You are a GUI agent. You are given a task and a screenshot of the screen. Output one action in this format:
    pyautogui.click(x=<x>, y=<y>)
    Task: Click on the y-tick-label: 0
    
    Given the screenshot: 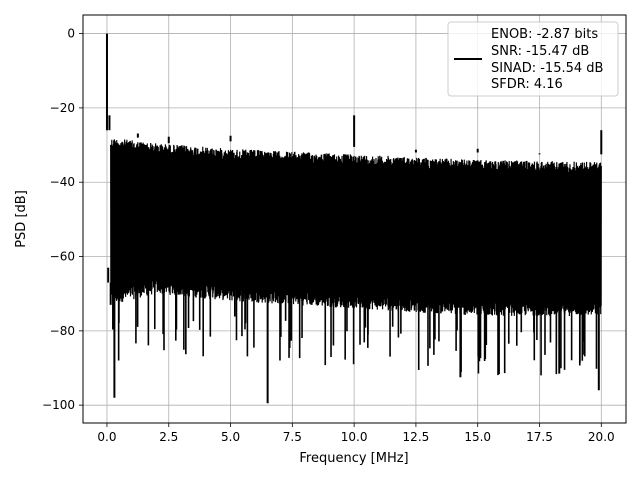 What is the action you would take?
    pyautogui.click(x=71, y=34)
    